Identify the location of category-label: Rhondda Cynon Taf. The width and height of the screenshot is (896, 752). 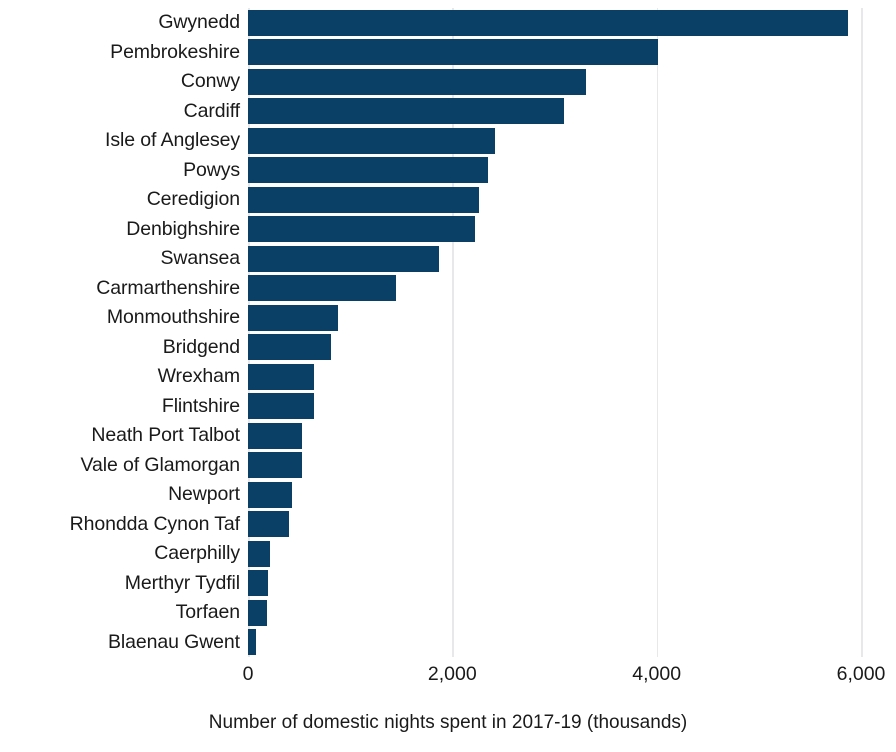
(154, 523).